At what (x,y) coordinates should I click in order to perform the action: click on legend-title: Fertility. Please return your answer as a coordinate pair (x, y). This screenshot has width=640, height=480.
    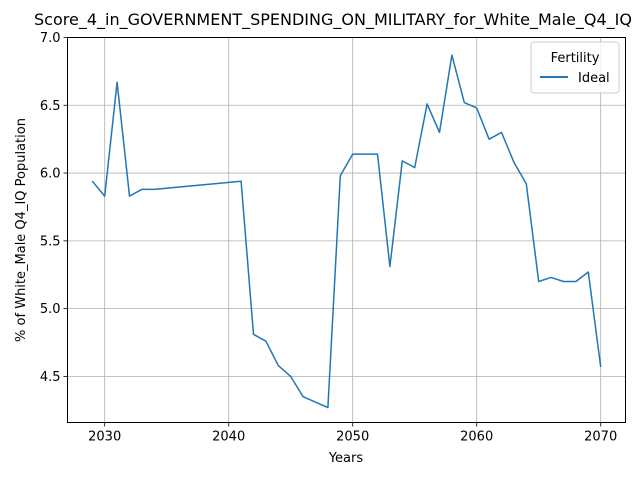
    Looking at the image, I should click on (575, 58).